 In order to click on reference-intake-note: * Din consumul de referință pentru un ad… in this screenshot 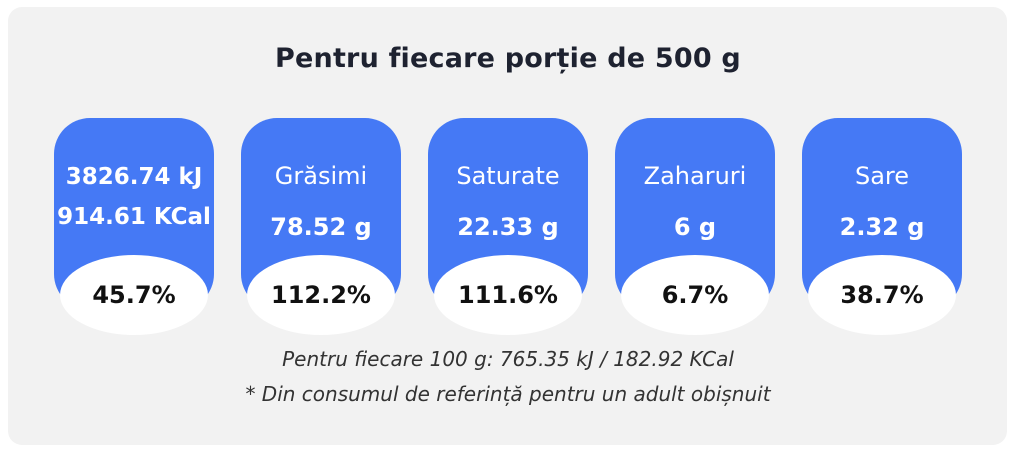, I will do `click(508, 394)`.